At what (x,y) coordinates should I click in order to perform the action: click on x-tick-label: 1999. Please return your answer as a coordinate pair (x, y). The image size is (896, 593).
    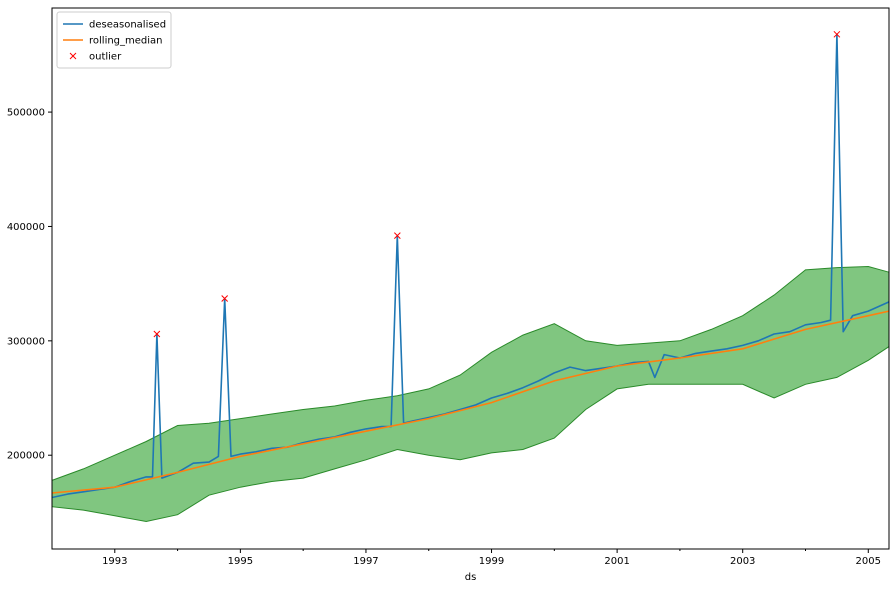
    Looking at the image, I should click on (491, 561).